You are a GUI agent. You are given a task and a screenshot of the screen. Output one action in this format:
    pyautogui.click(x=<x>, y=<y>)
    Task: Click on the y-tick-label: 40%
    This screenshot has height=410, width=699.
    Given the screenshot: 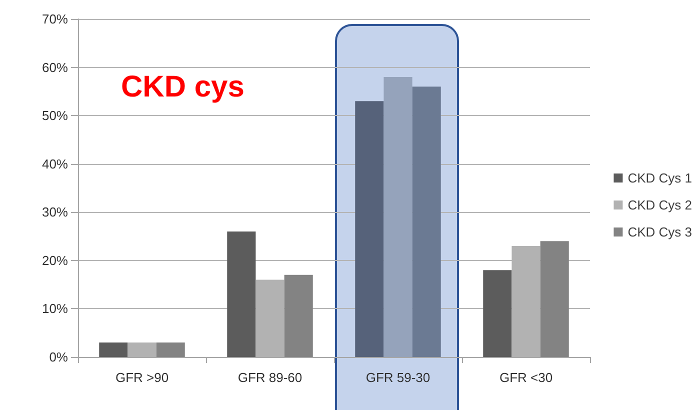 What is the action you would take?
    pyautogui.click(x=55, y=164)
    